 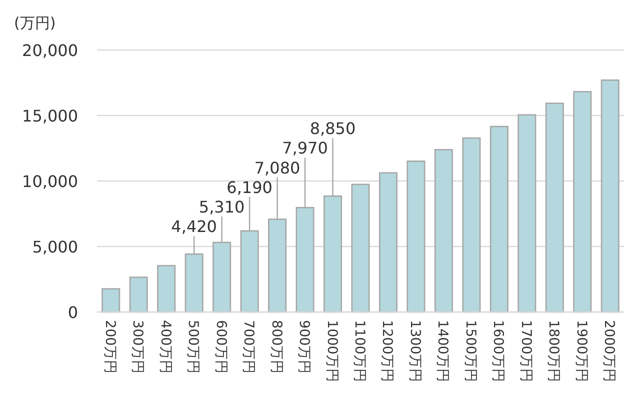 What do you see at coordinates (305, 148) in the screenshot?
I see `data-label: 7,970` at bounding box center [305, 148].